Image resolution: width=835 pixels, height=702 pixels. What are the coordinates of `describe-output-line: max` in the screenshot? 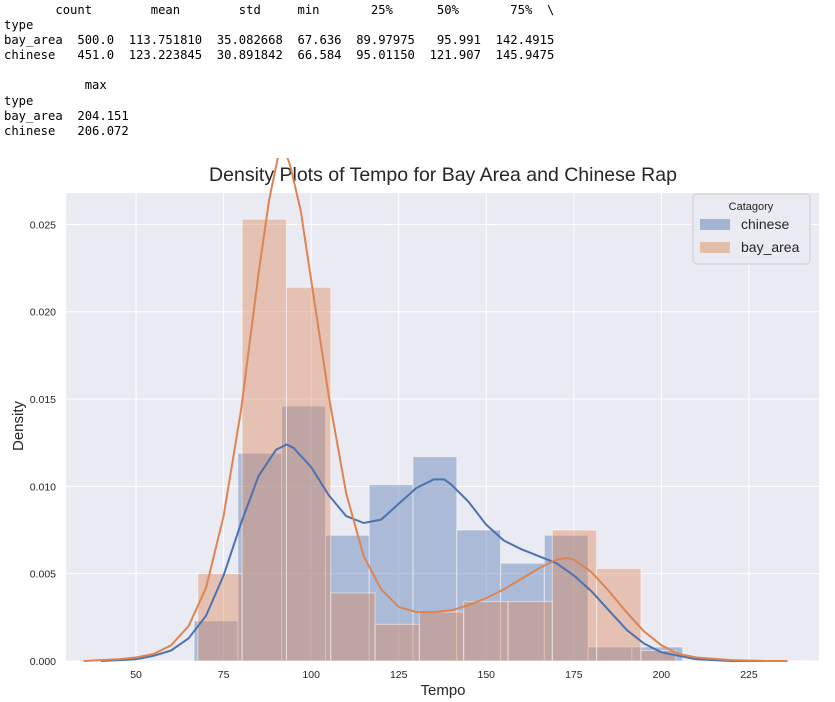 It's located at (55, 85).